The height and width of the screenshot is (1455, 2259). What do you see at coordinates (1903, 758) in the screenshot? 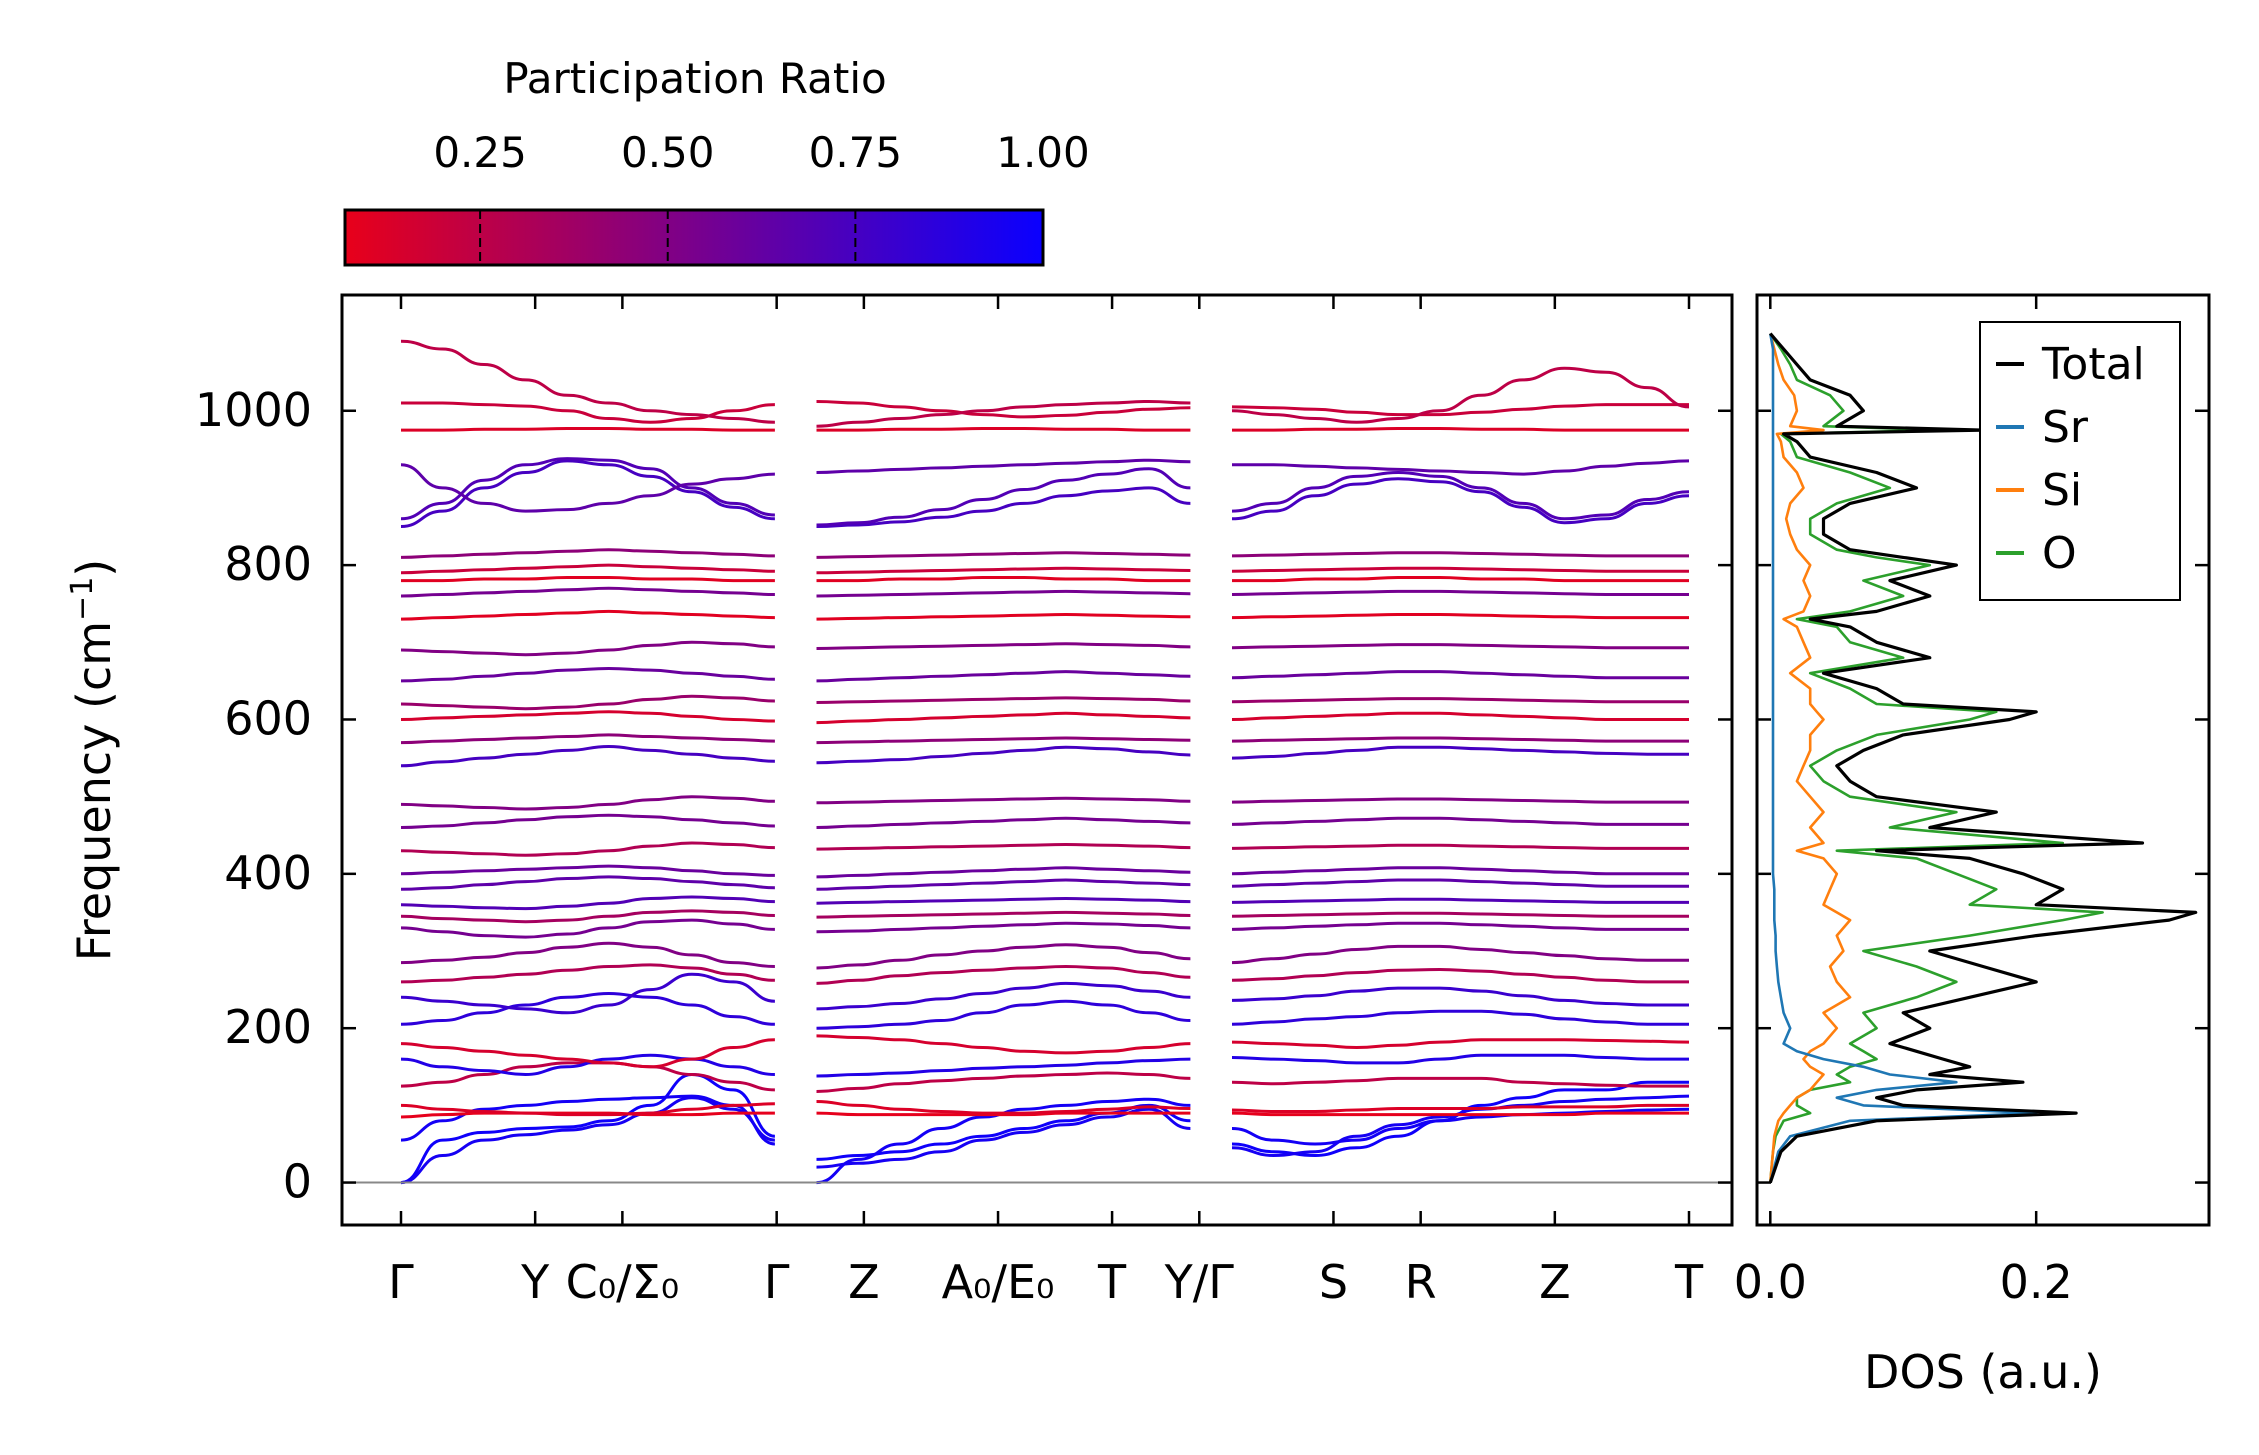
I see `dos-curve-sr` at bounding box center [1903, 758].